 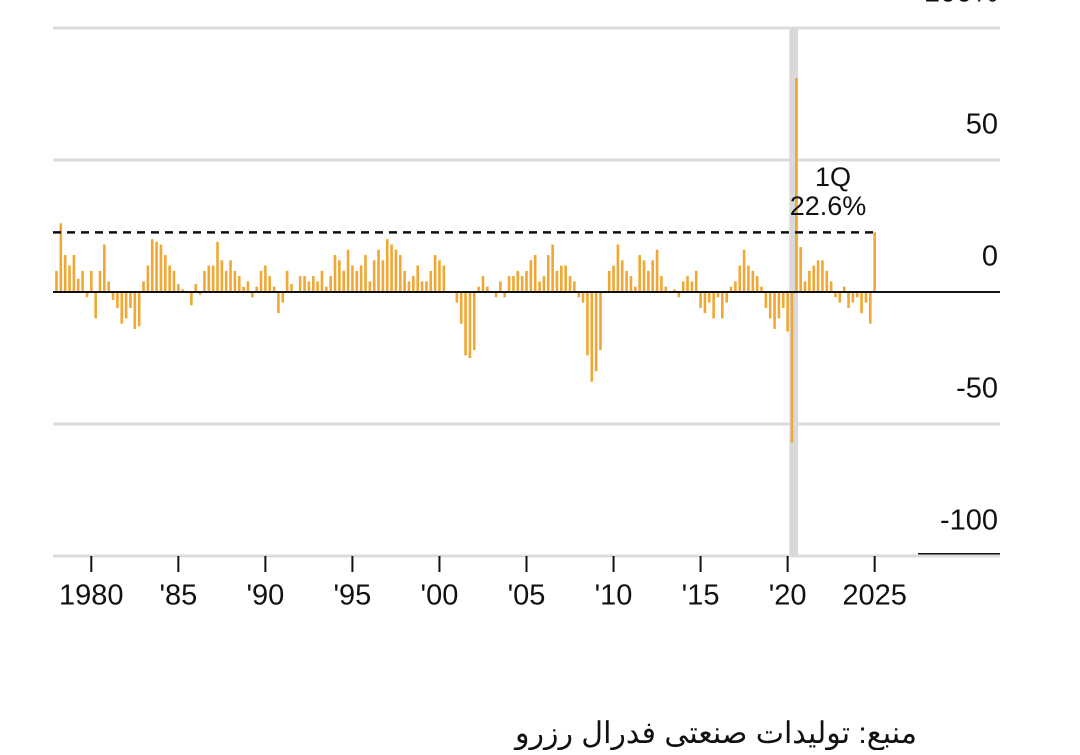 What do you see at coordinates (353, 596) in the screenshot?
I see `x-tick-label: '95` at bounding box center [353, 596].